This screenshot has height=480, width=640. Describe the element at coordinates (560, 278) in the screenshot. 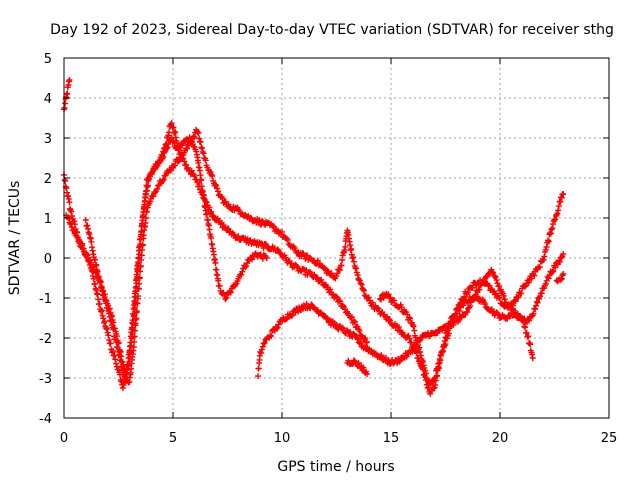

I see `series-track-h` at that location.